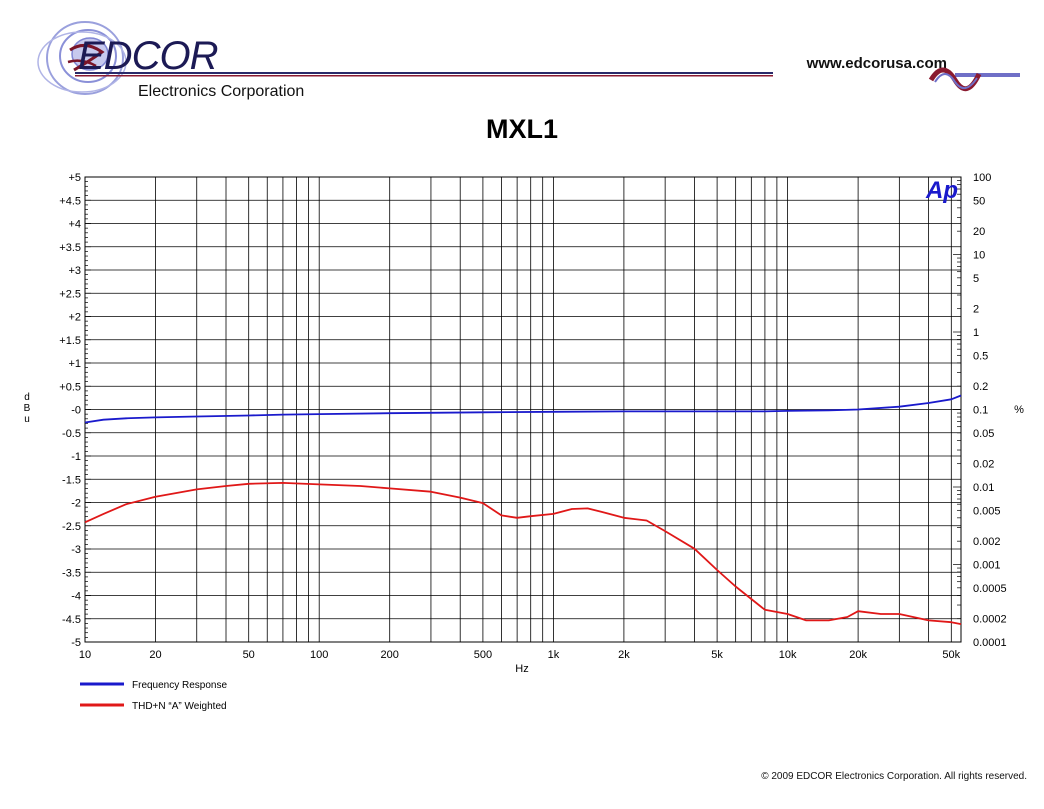  I want to click on logo-text: EDCOR, so click(148, 56).